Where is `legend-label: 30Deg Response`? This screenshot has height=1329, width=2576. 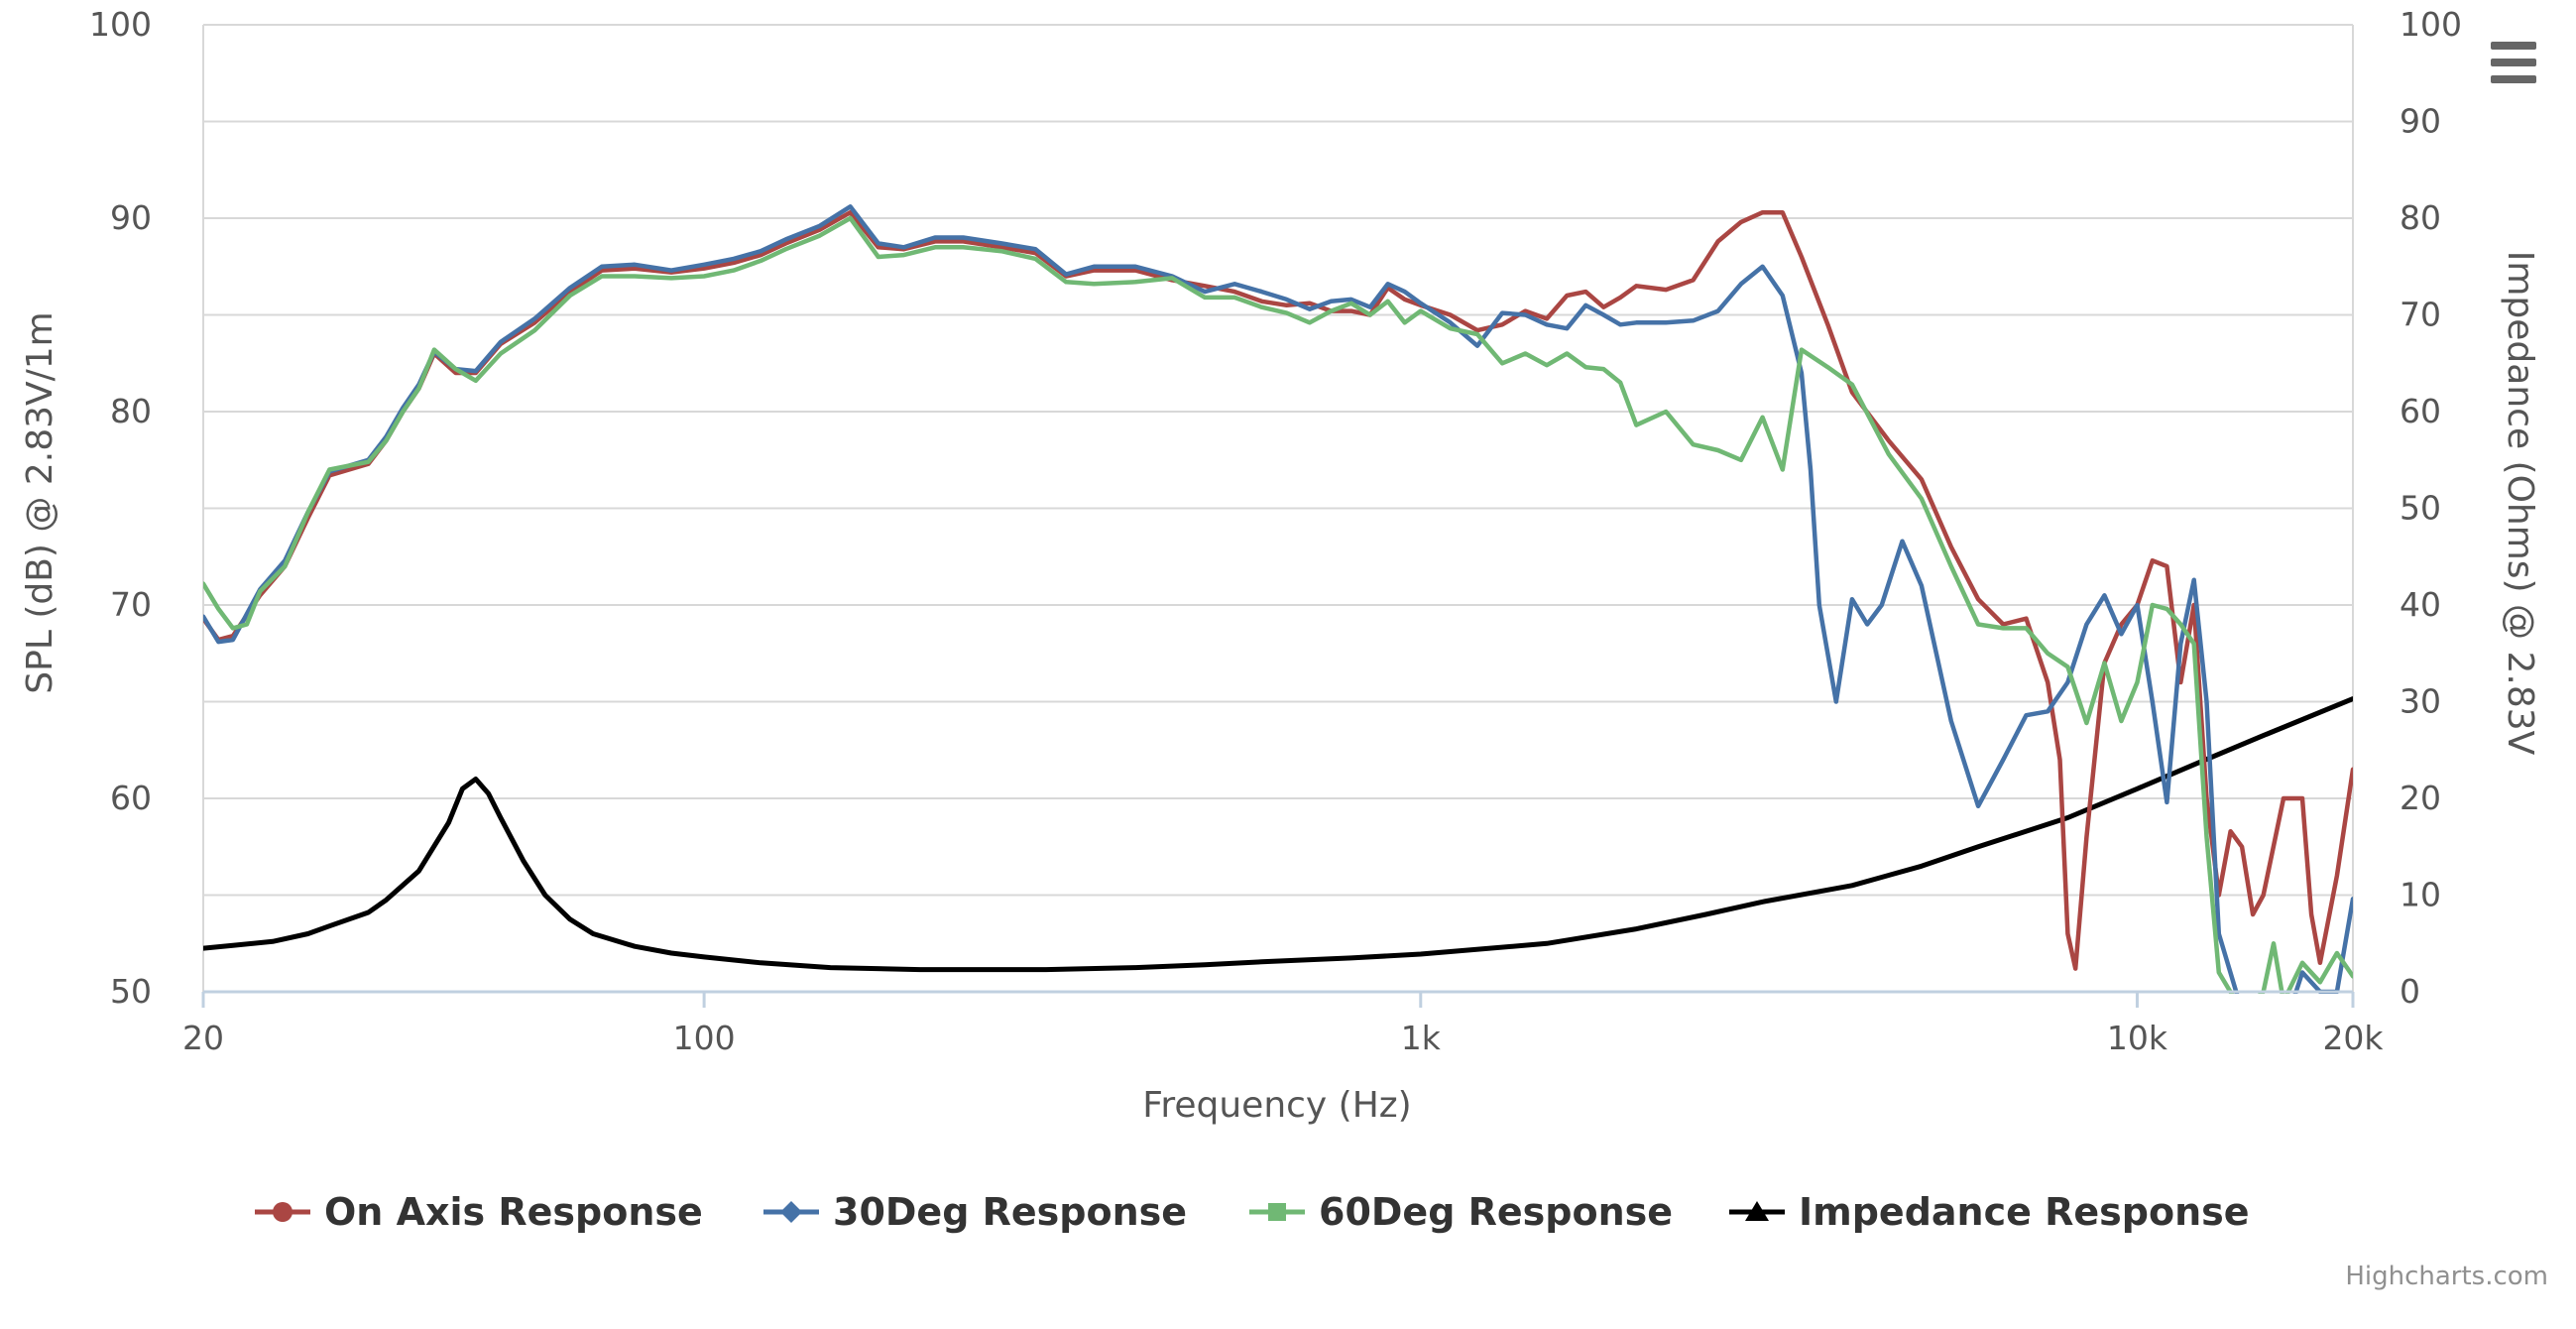 legend-label: 30Deg Response is located at coordinates (1010, 1212).